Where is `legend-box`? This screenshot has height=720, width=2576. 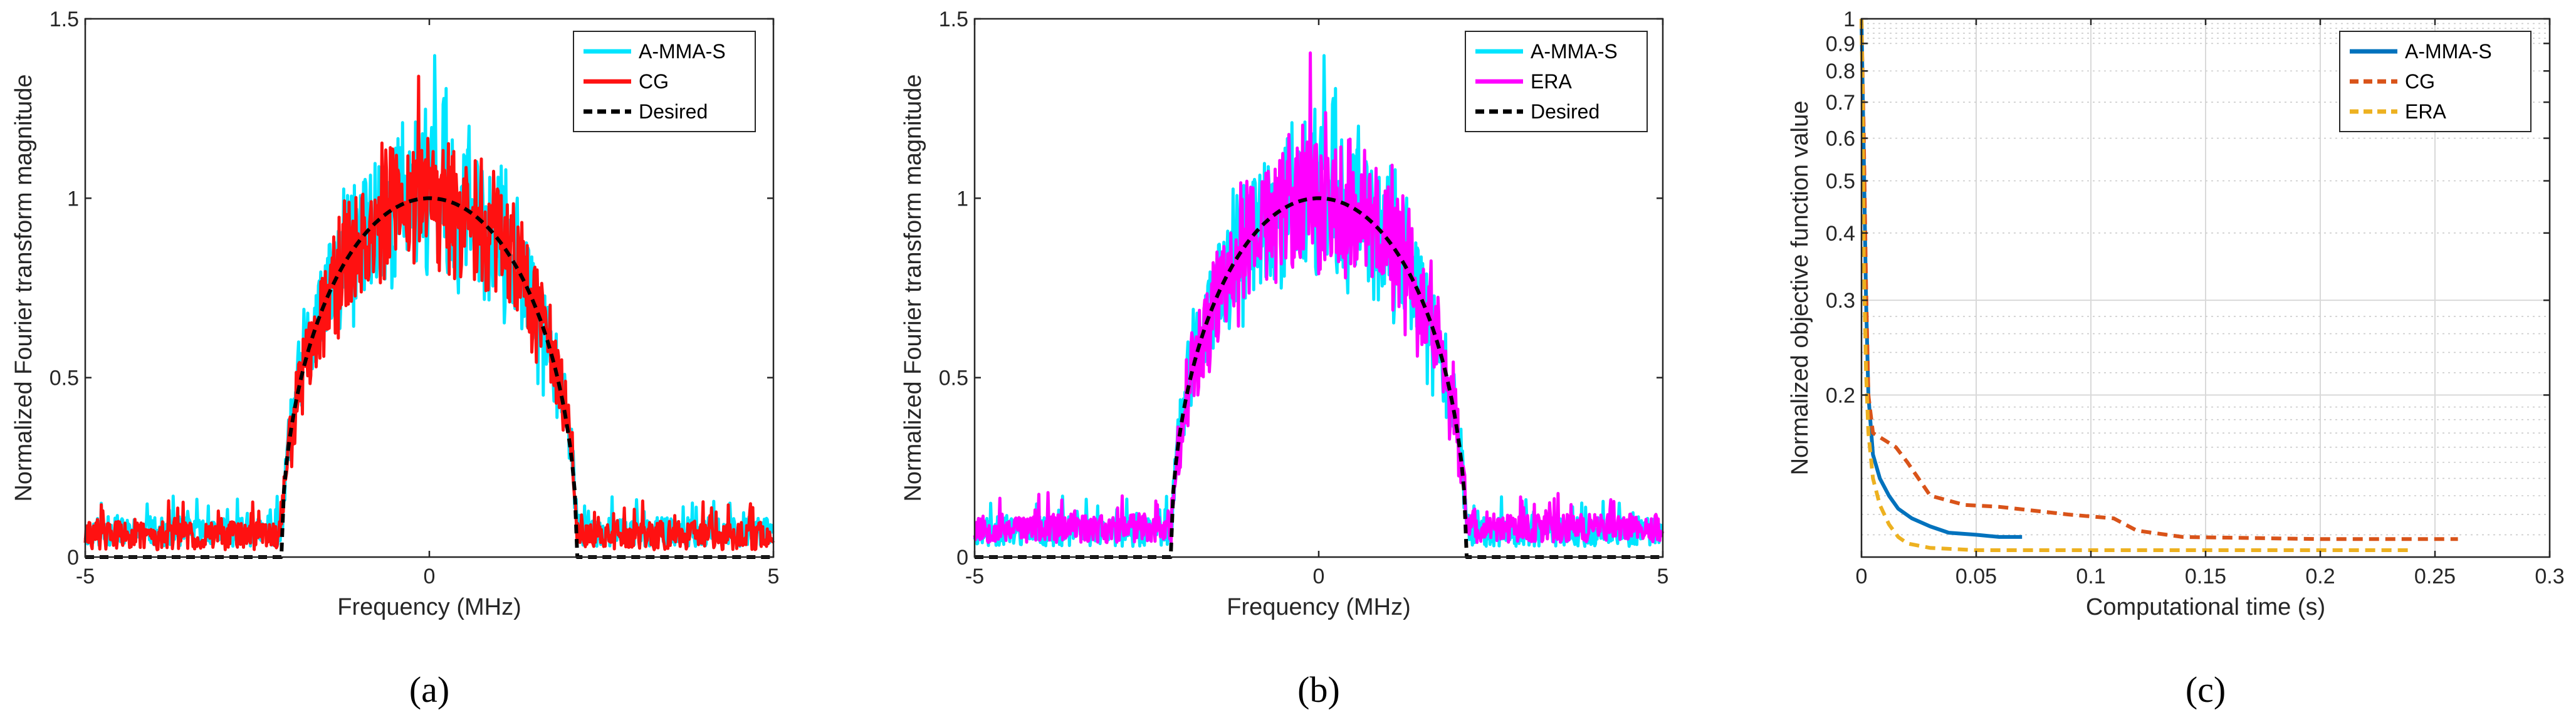
legend-box is located at coordinates (2435, 81).